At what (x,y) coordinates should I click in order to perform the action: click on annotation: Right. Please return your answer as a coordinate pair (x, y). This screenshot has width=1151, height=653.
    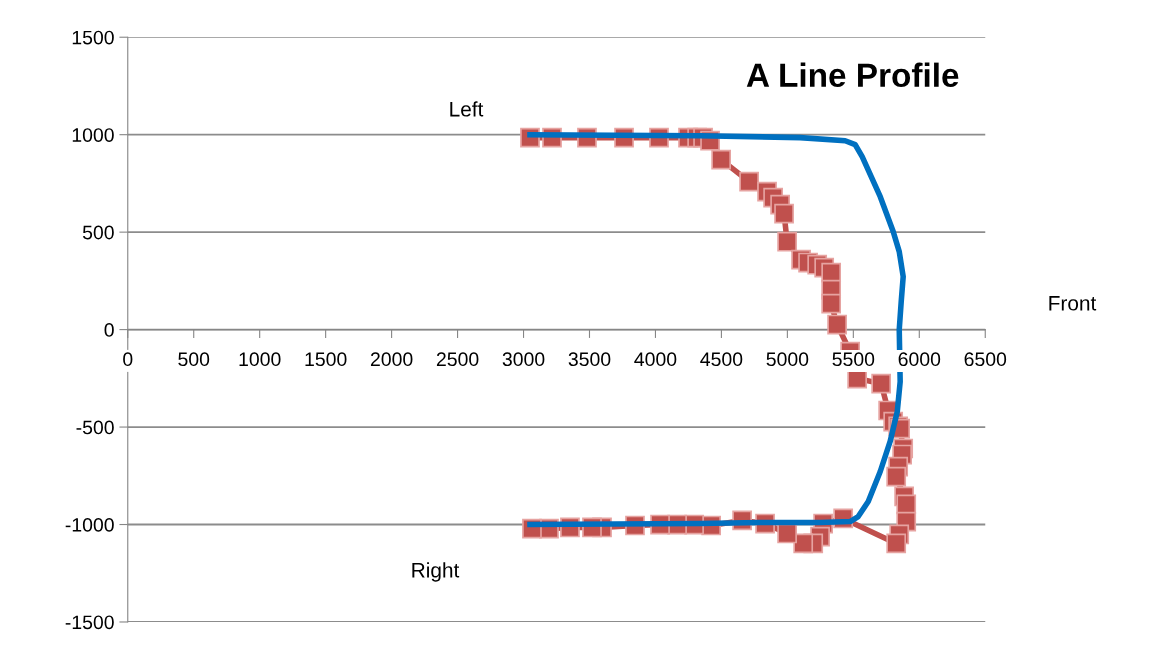
    Looking at the image, I should click on (436, 572).